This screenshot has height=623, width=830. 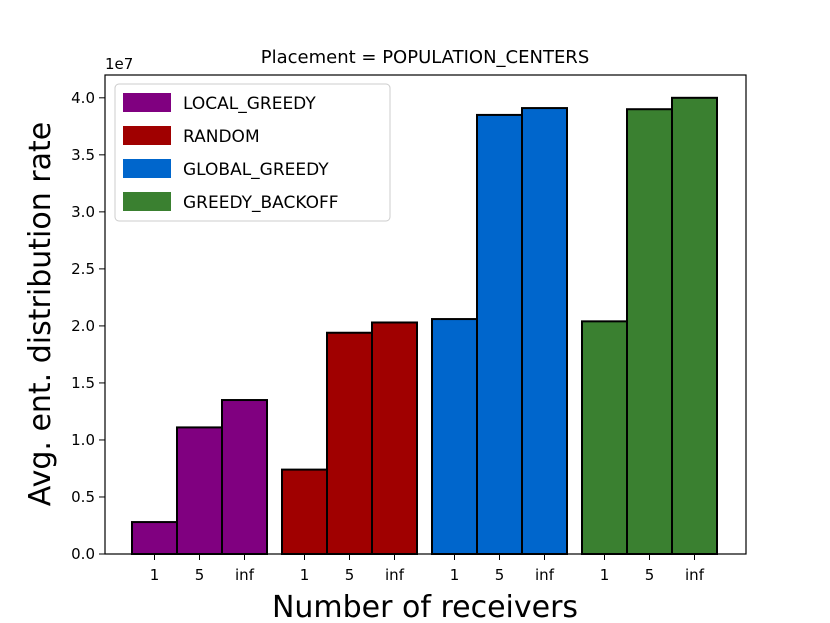 What do you see at coordinates (83, 269) in the screenshot?
I see `y-tick-label: 2.5` at bounding box center [83, 269].